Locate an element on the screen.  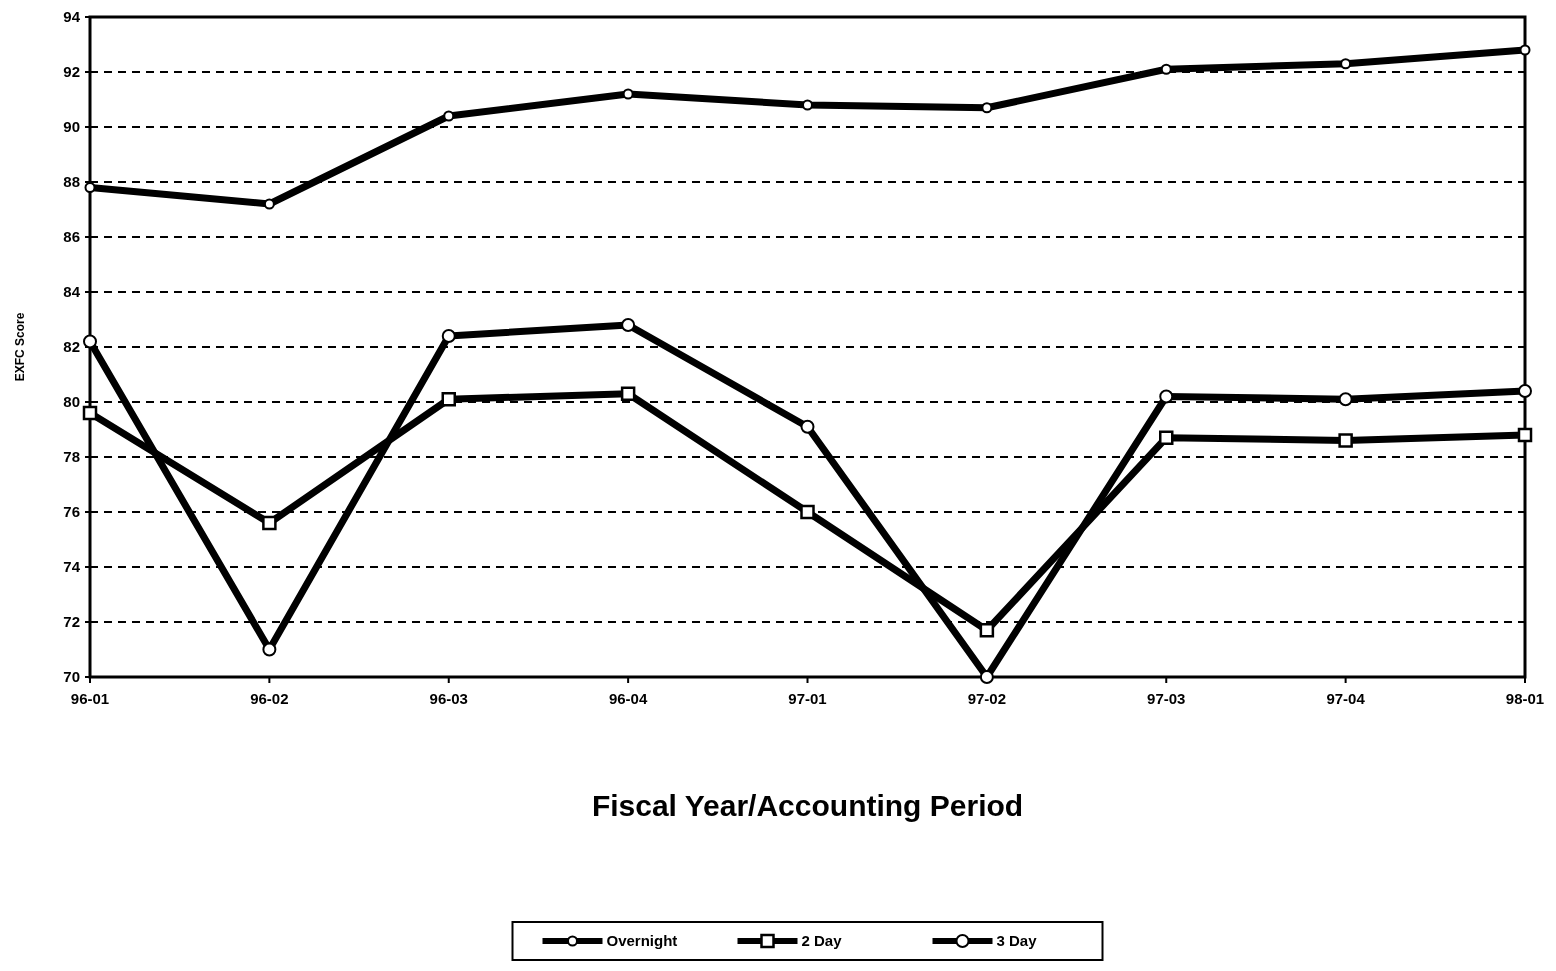
y-tick-label: 74 is located at coordinates (72, 567).